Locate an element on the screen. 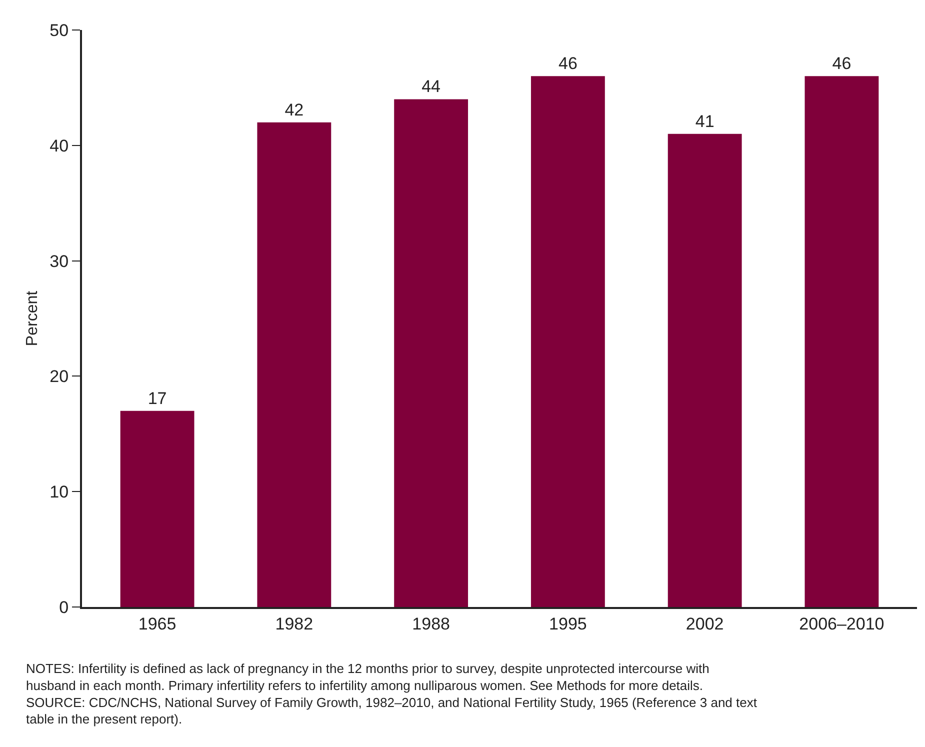 The height and width of the screenshot is (747, 925). data-label: 41 is located at coordinates (704, 121).